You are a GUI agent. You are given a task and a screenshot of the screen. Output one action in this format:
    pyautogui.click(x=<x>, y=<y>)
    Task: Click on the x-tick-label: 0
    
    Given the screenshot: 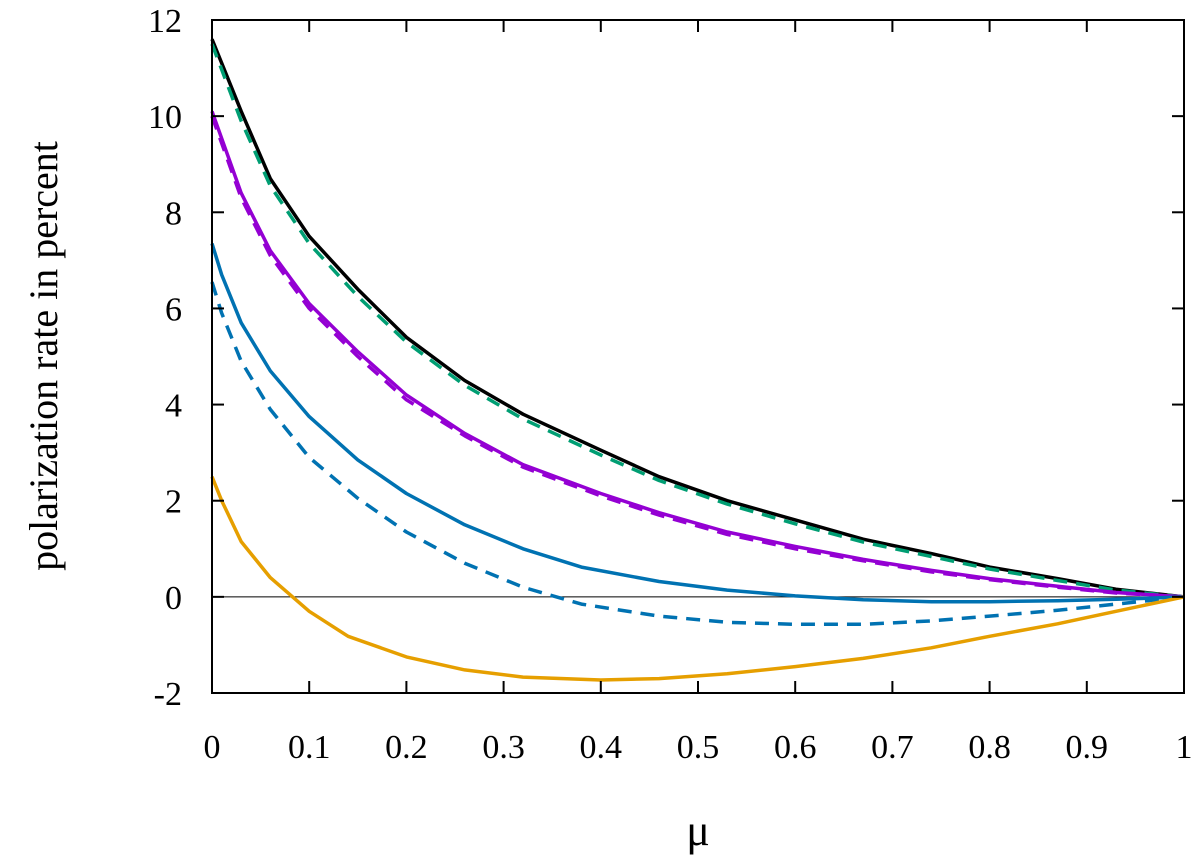 What is the action you would take?
    pyautogui.click(x=212, y=747)
    